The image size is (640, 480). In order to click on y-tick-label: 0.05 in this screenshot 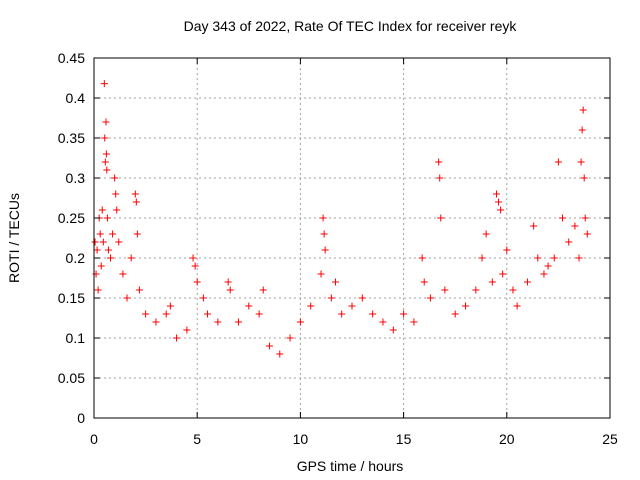, I will do `click(71, 378)`.